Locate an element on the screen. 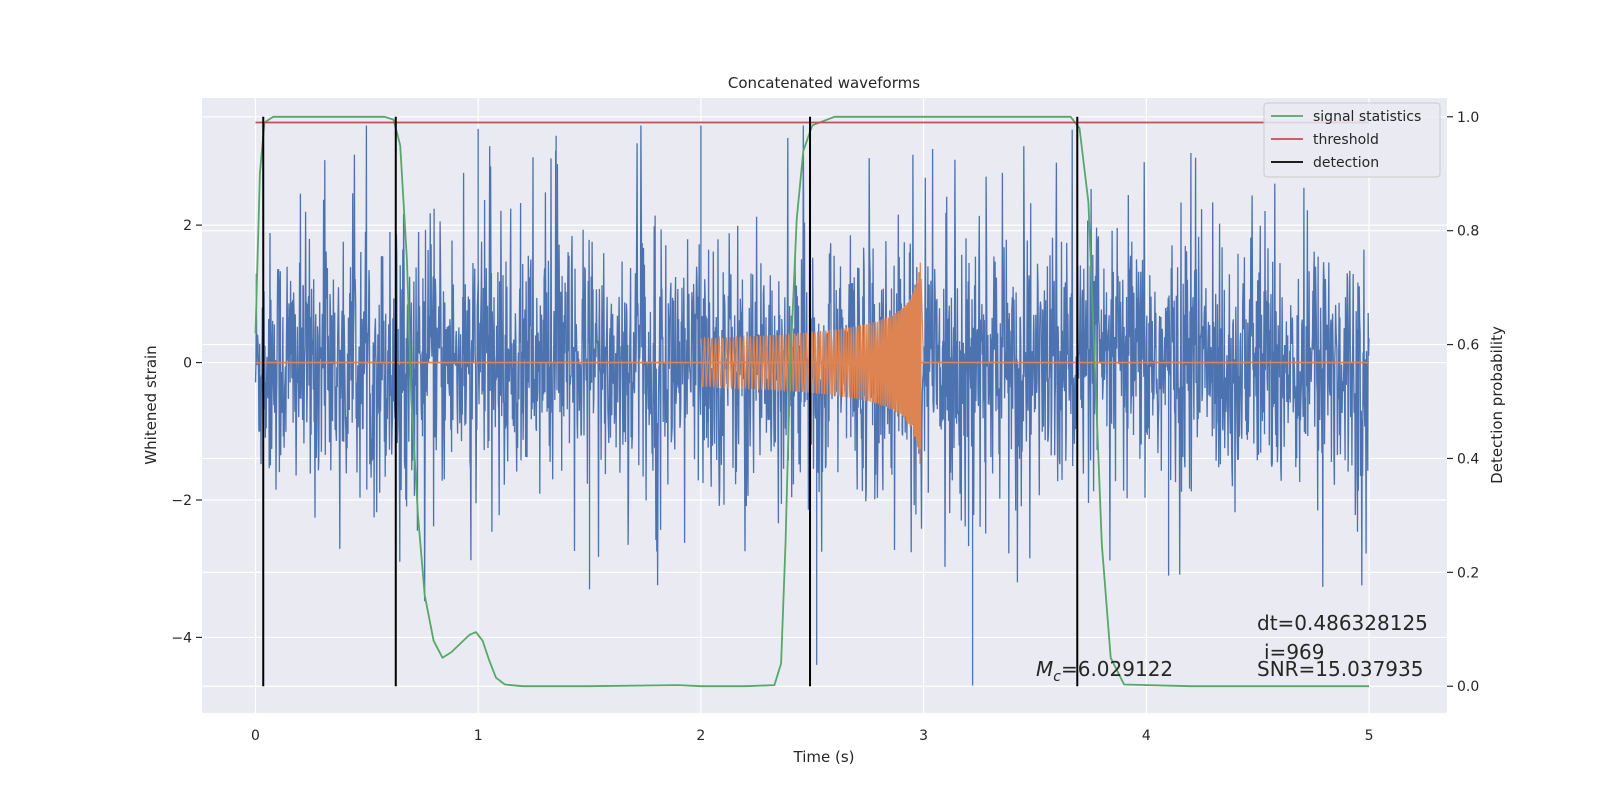  legend: signal statistics threshold detection is located at coordinates (1352, 140).